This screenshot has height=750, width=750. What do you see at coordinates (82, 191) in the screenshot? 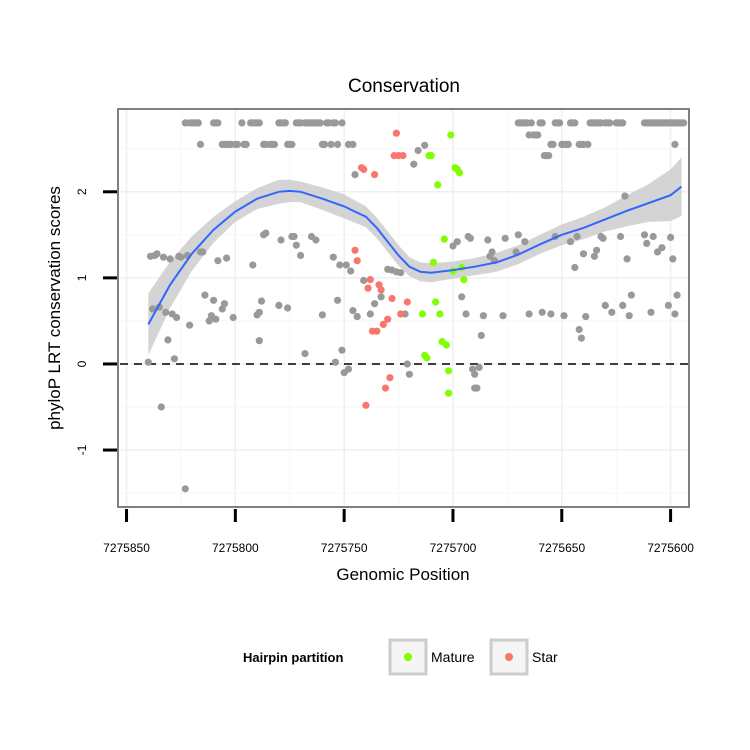
I see `y-tick-label: 2` at bounding box center [82, 191].